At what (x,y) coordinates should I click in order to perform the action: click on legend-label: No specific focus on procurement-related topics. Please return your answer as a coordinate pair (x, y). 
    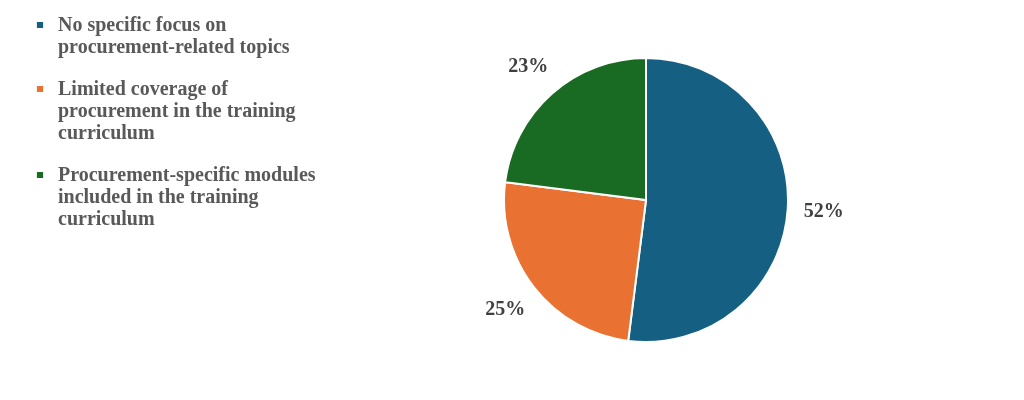
    Looking at the image, I should click on (174, 35).